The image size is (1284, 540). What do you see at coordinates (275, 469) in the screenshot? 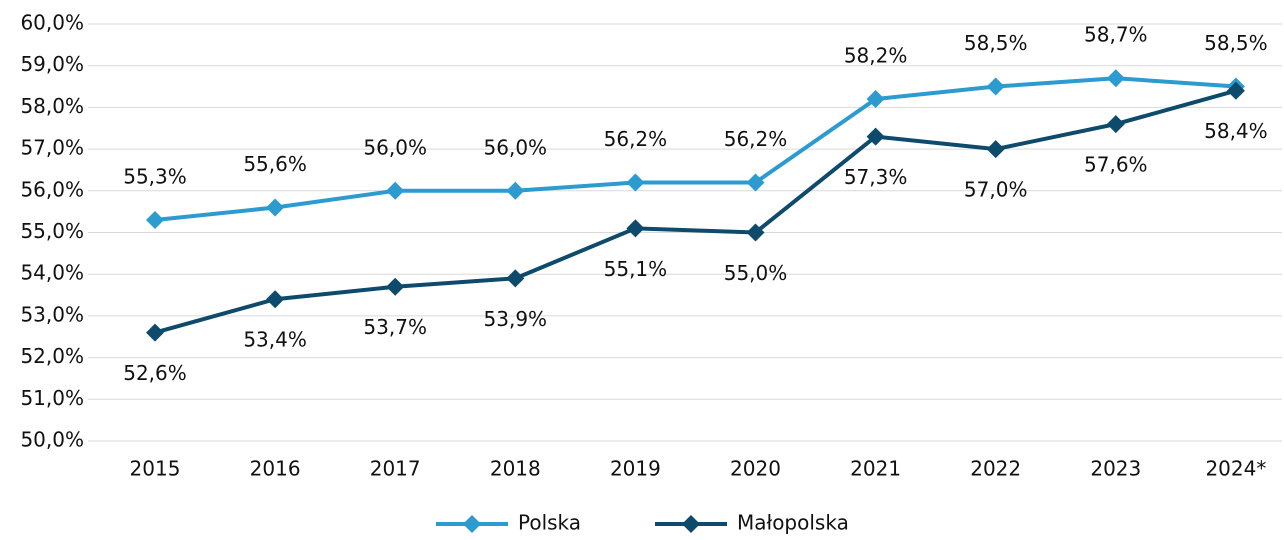
I see `x-tick-label: 2016` at bounding box center [275, 469].